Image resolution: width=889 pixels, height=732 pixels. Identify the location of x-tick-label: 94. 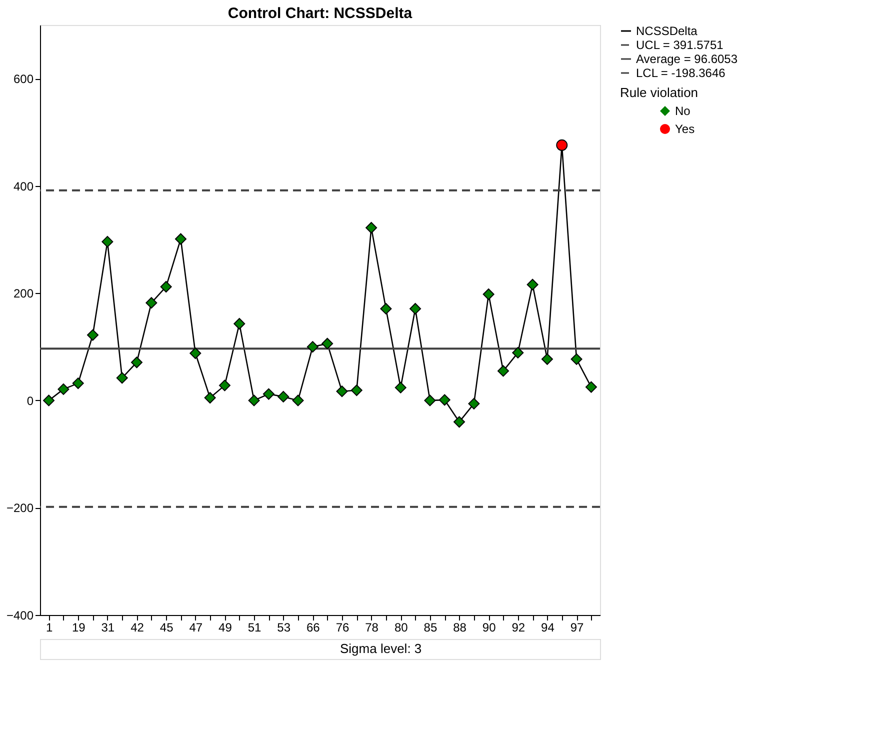
(548, 627).